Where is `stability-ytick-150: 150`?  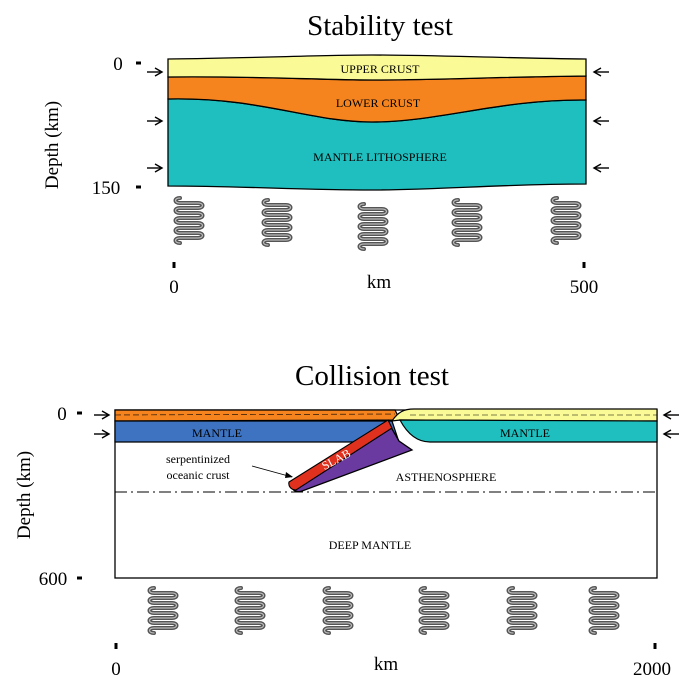 stability-ytick-150: 150 is located at coordinates (106, 188).